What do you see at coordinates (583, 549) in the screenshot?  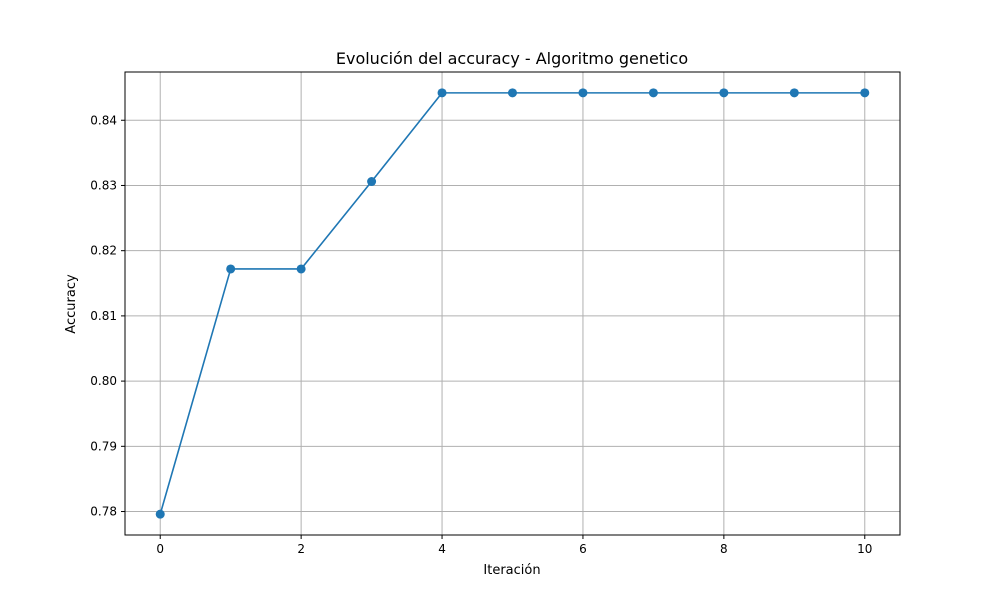 I see `x-tick-label: 6` at bounding box center [583, 549].